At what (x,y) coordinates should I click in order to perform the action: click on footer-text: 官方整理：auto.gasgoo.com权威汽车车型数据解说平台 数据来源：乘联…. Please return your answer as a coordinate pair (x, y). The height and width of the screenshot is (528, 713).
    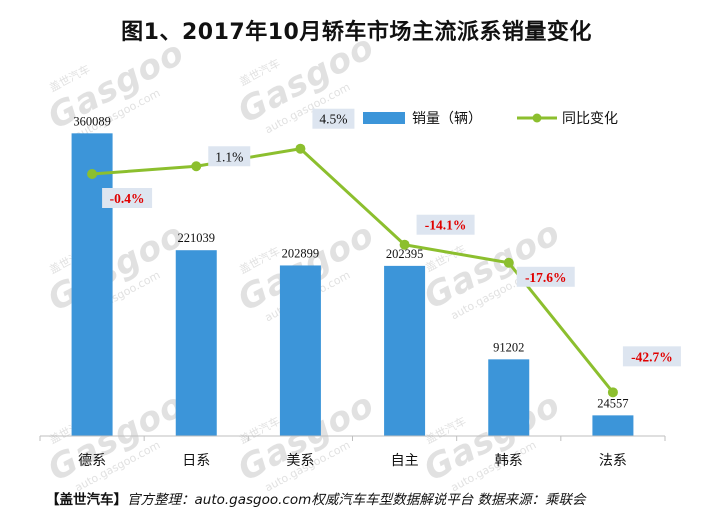
    Looking at the image, I should click on (356, 500).